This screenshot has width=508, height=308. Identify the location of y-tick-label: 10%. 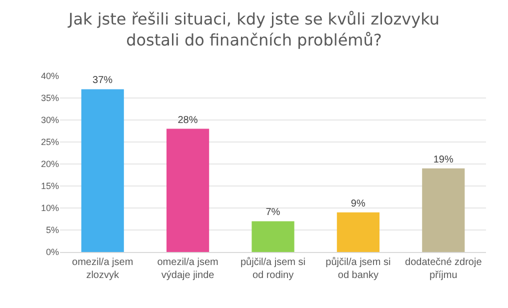
(49, 208).